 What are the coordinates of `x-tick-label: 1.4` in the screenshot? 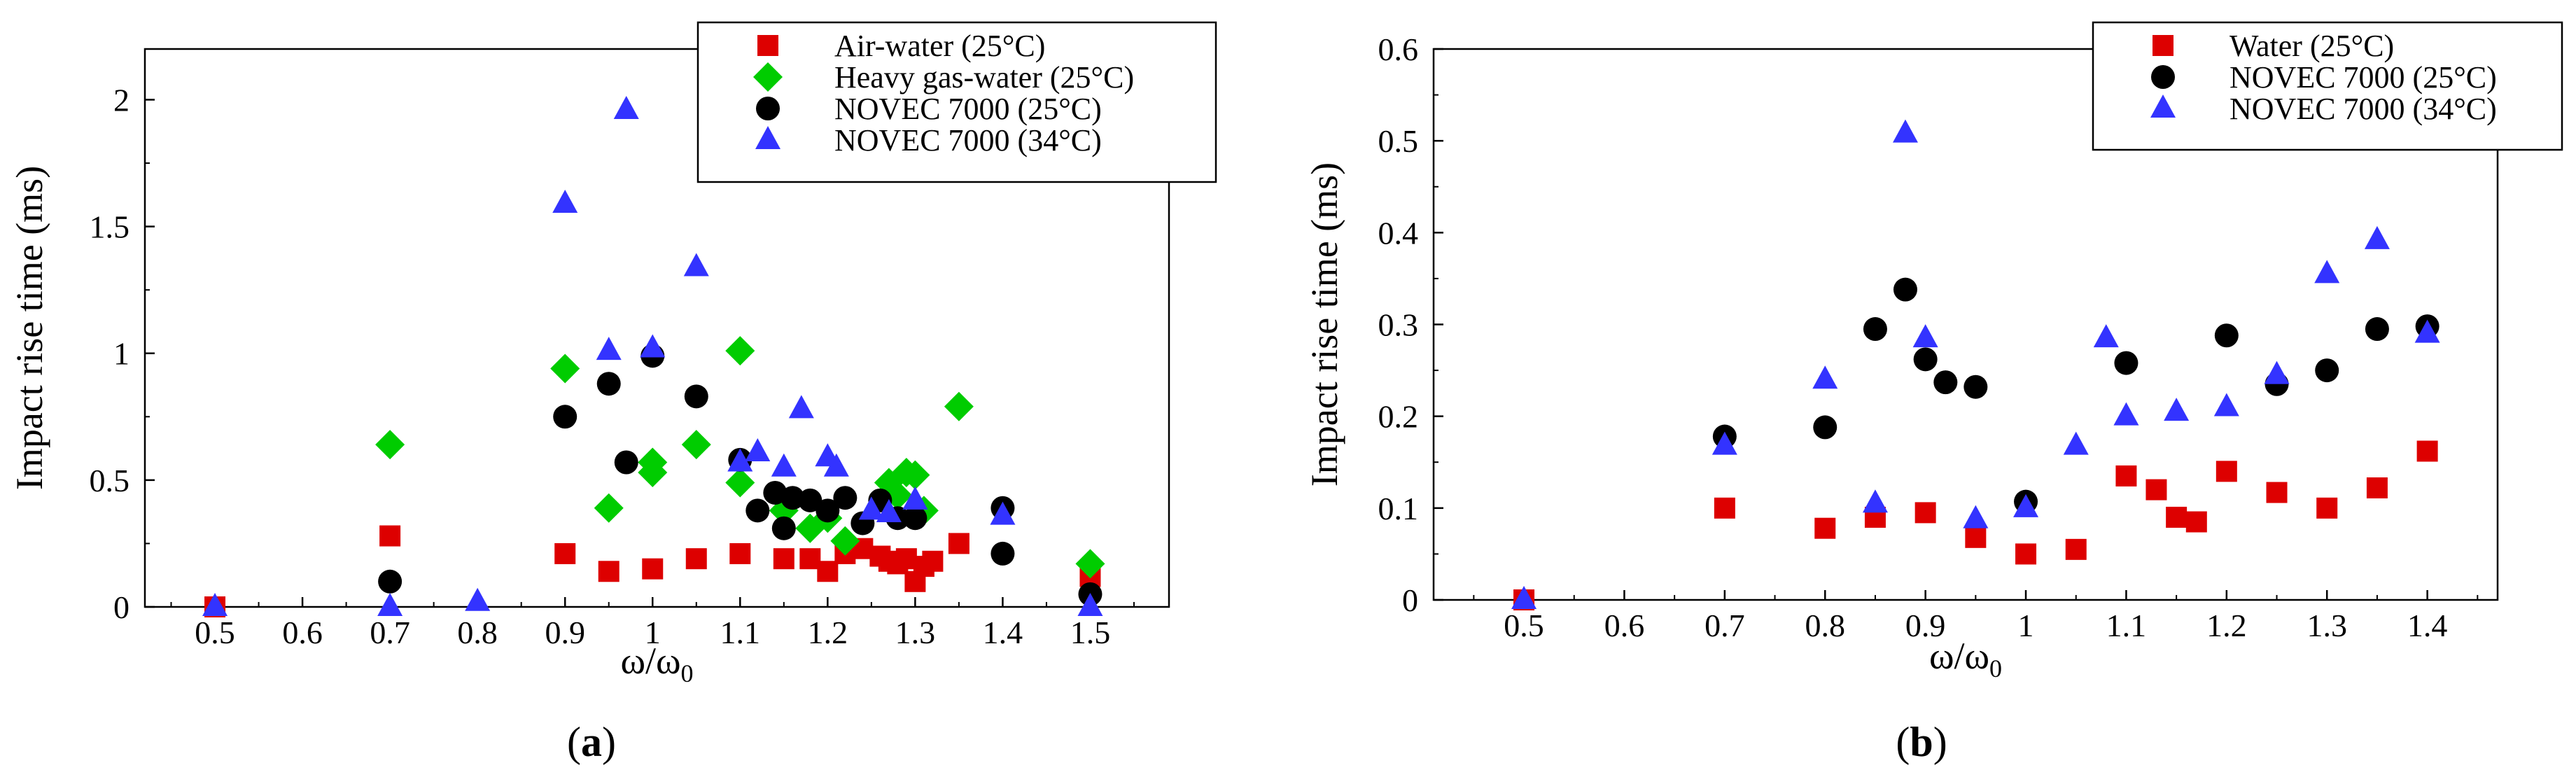 It's located at (1003, 632).